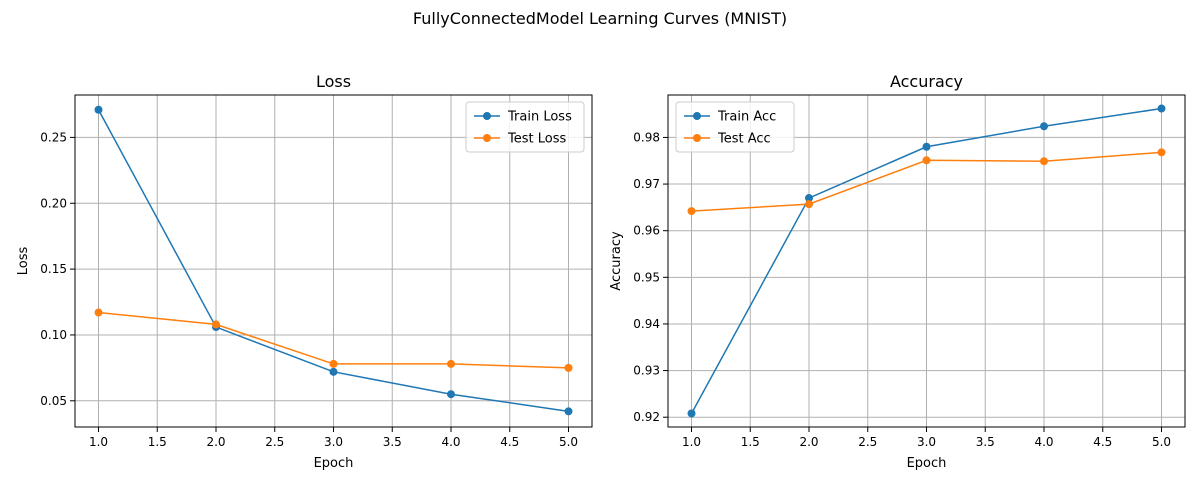  What do you see at coordinates (274, 442) in the screenshot?
I see `loss-x-tick-label: 2.5` at bounding box center [274, 442].